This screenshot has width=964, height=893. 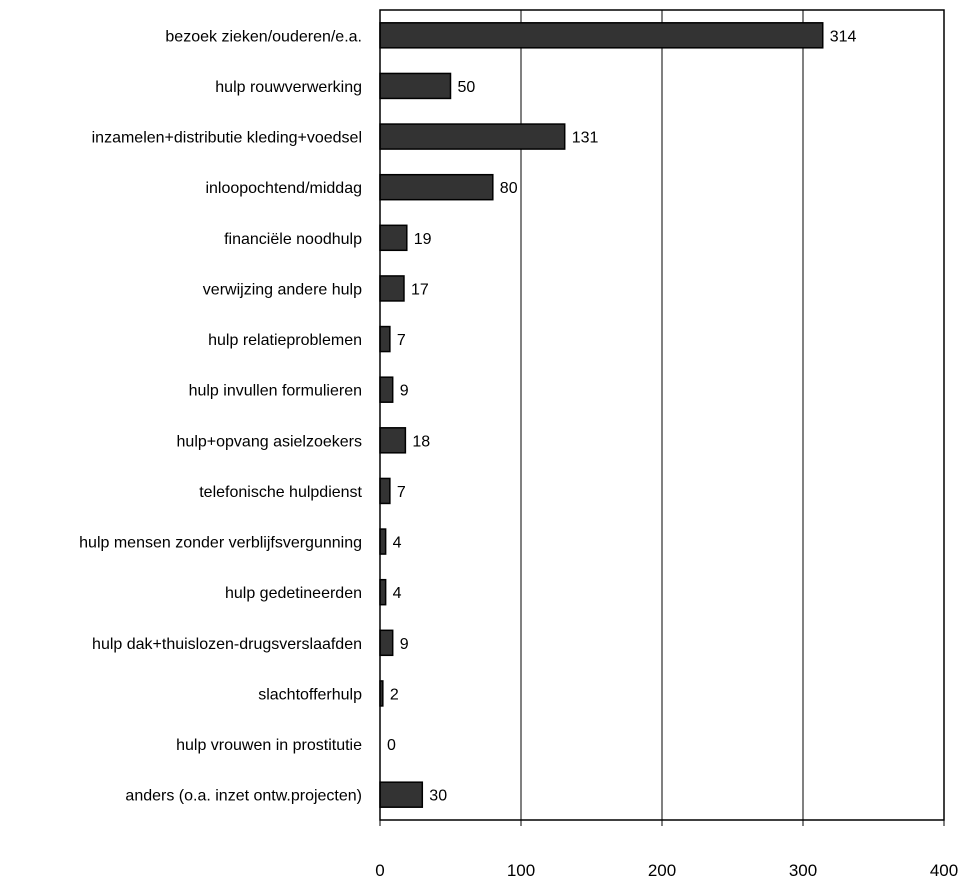 What do you see at coordinates (521, 870) in the screenshot?
I see `x-tick-label-100: 100` at bounding box center [521, 870].